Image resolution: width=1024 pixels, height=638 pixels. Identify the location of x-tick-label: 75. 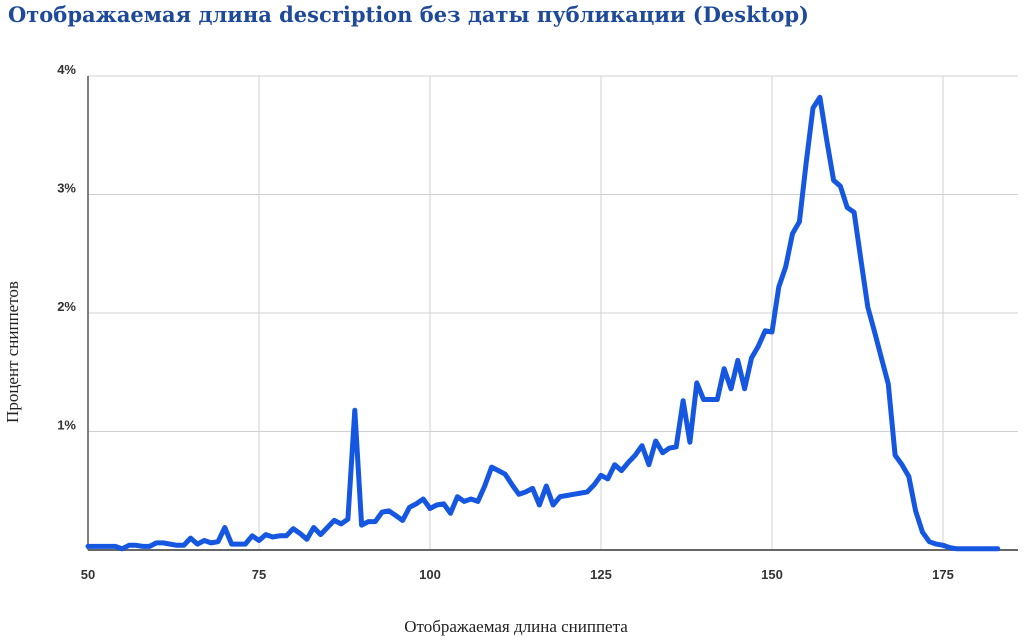
(259, 574).